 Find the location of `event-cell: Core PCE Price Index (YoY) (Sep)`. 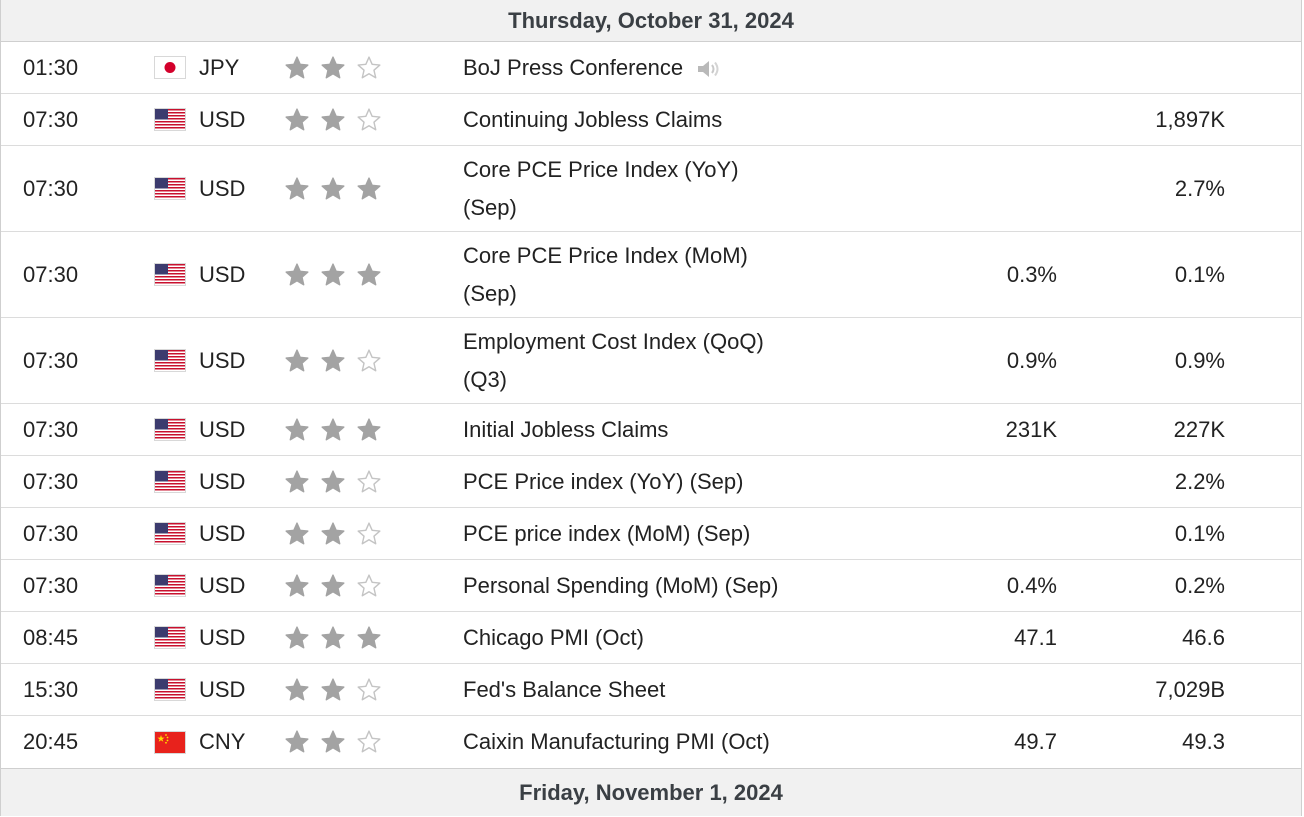

event-cell: Core PCE Price Index (YoY) (Sep) is located at coordinates (643, 188).